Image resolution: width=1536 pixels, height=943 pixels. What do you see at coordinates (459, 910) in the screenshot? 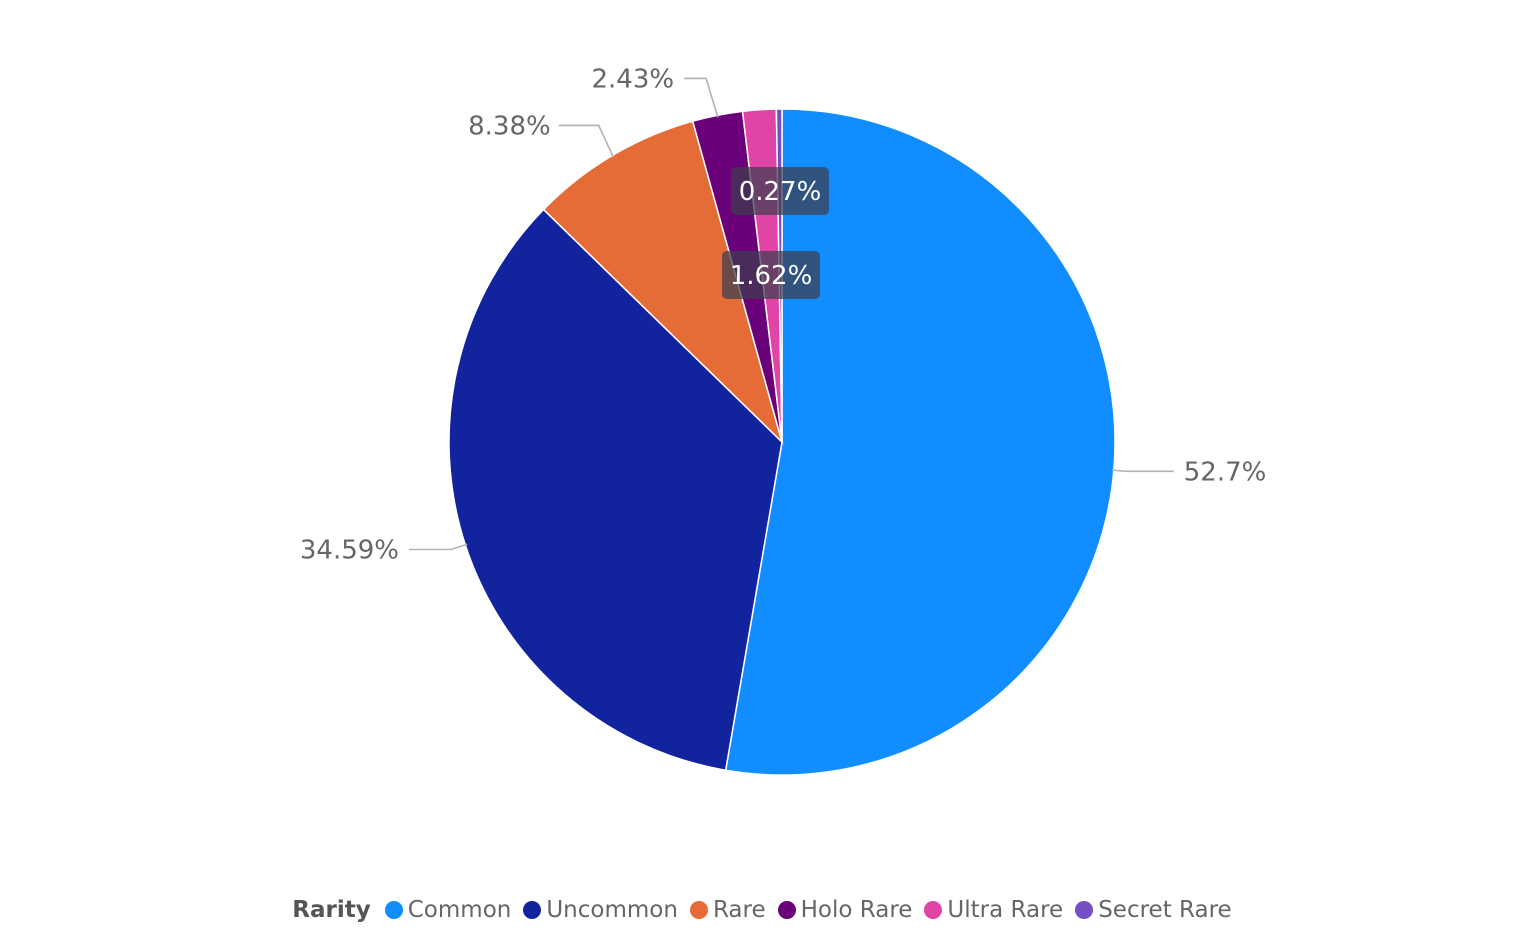
I see `legend-label-common: Common` at bounding box center [459, 910].